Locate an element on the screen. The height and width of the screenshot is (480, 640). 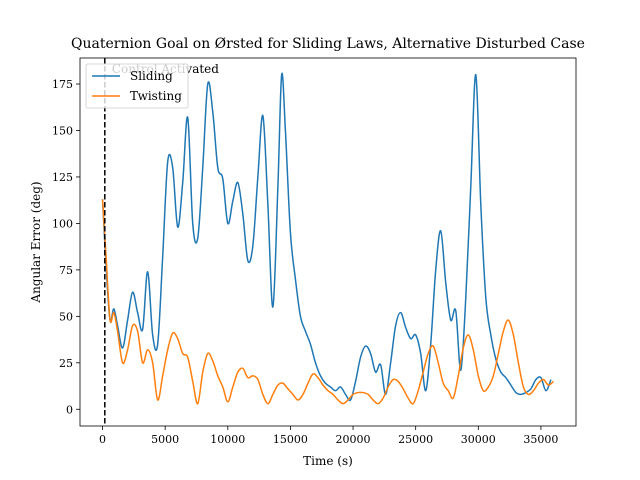
y-tick-label: 25 is located at coordinates (66, 363).